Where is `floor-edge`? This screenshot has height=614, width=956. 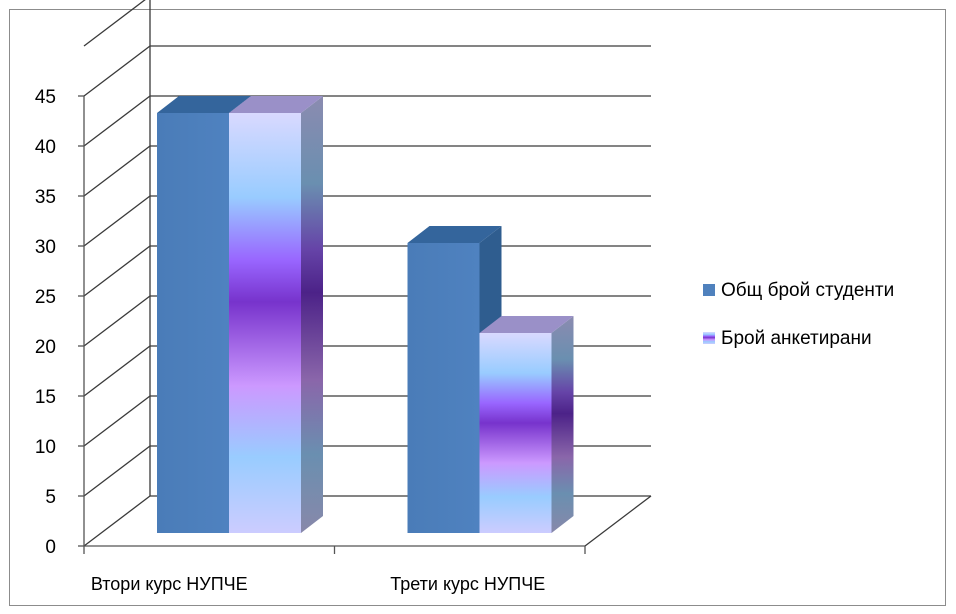 floor-edge is located at coordinates (618, 521).